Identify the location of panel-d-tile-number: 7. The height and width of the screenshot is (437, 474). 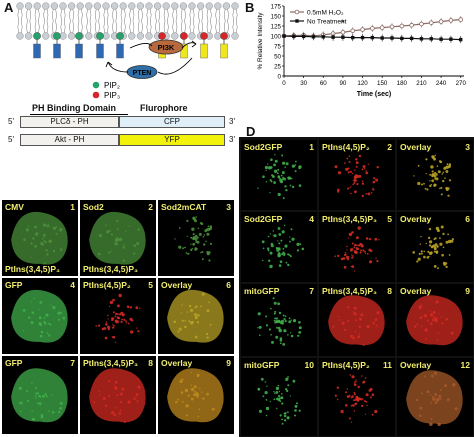
(311, 291).